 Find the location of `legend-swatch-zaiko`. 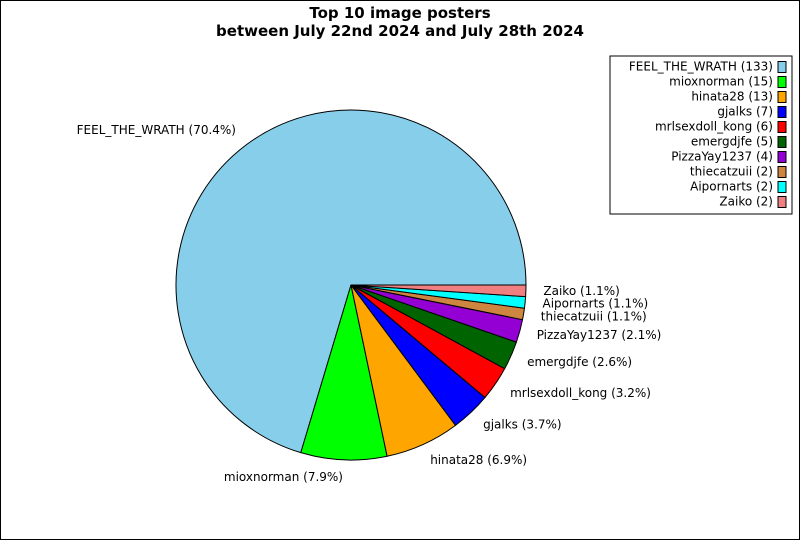

legend-swatch-zaiko is located at coordinates (782, 202).